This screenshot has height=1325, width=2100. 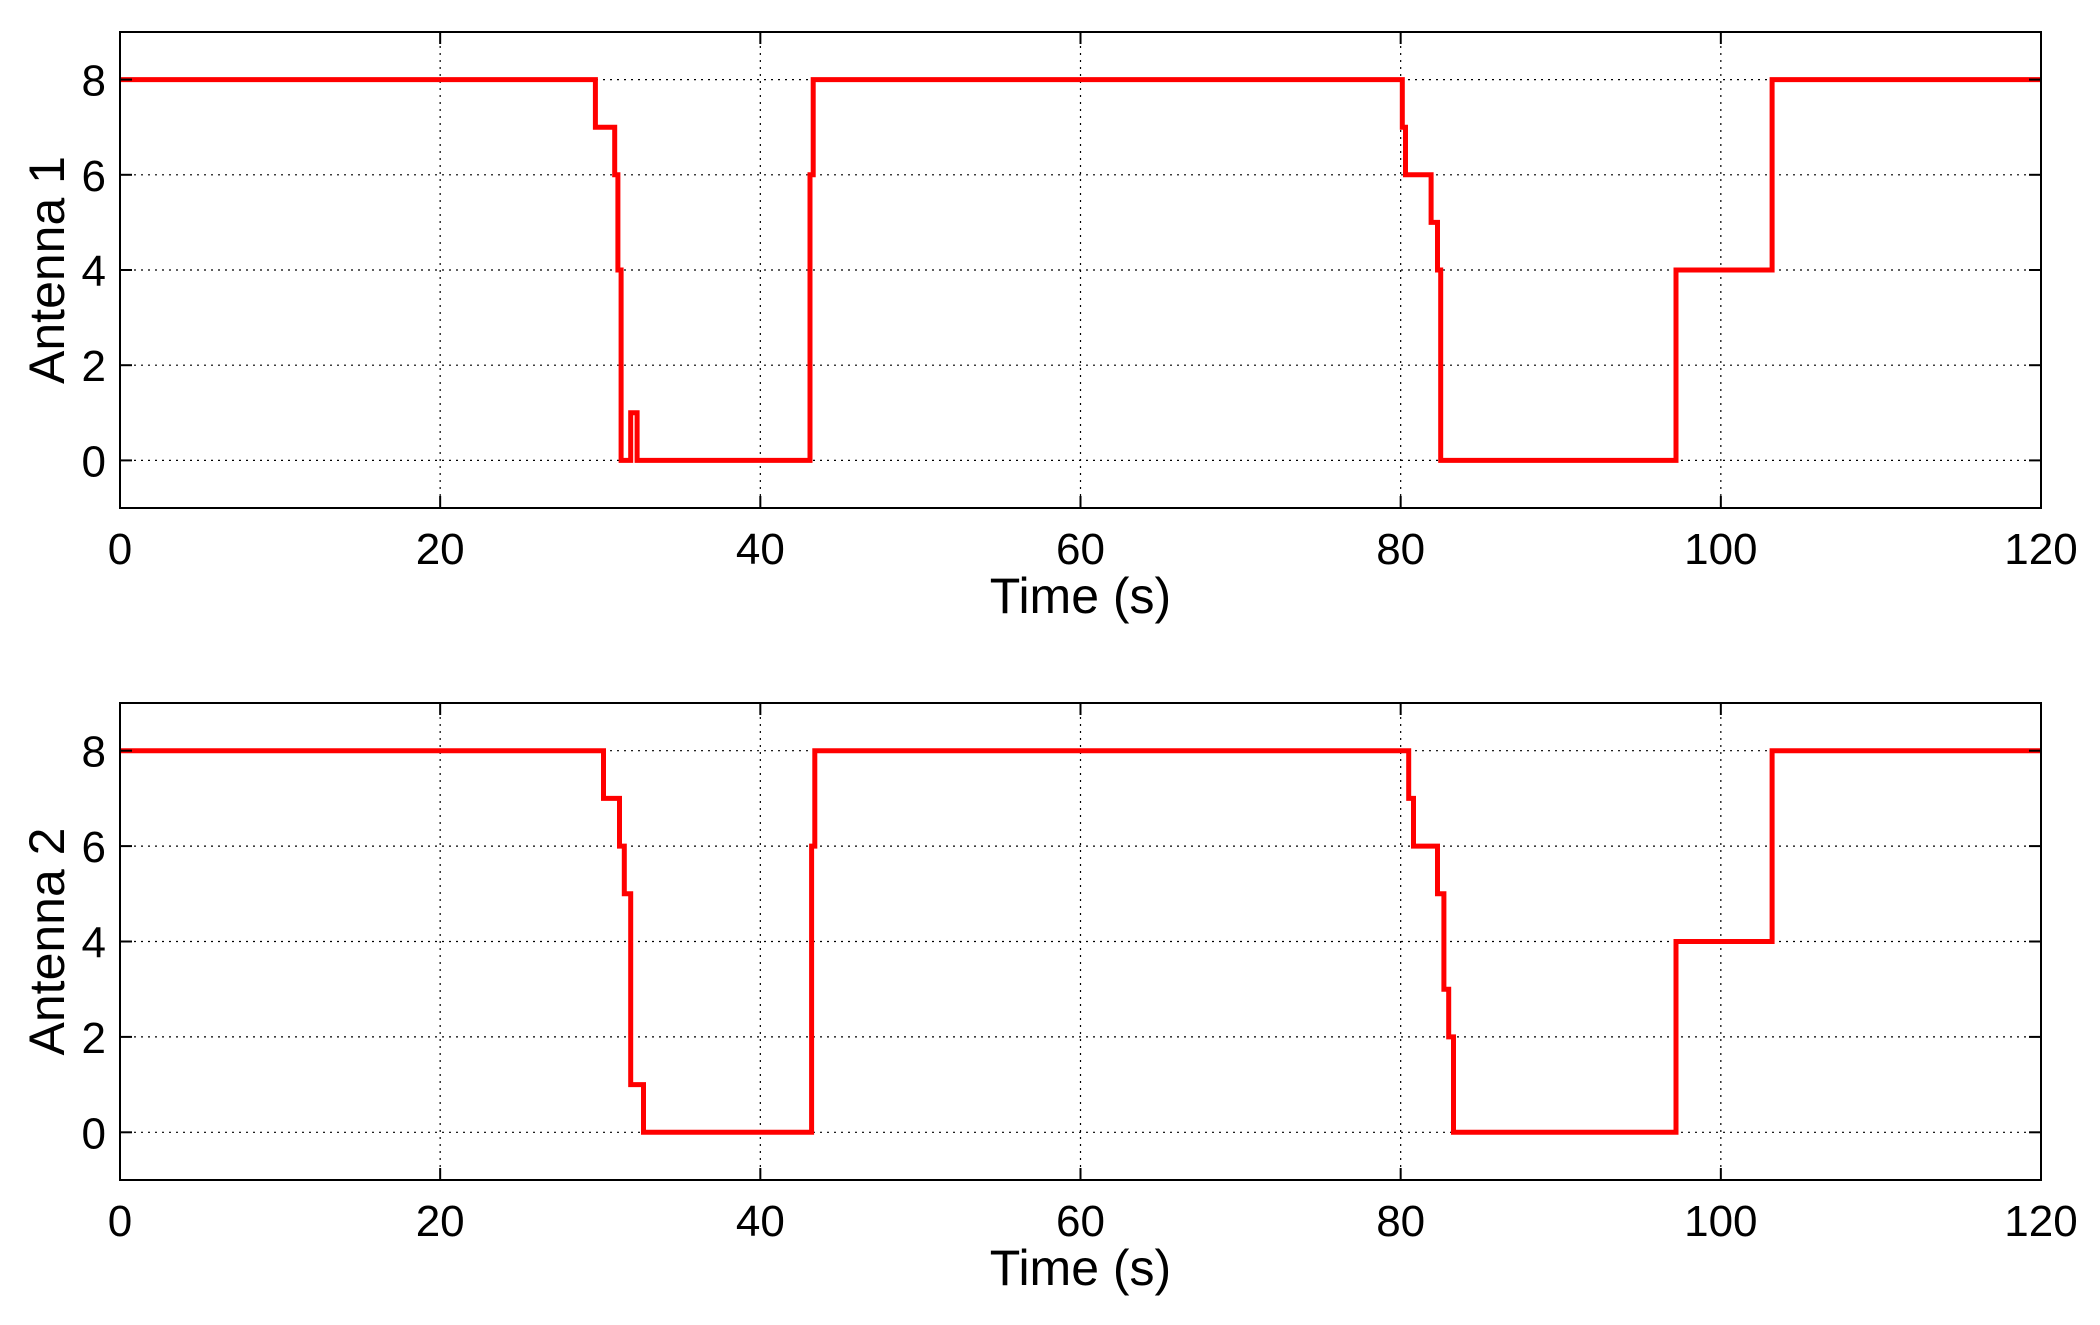 What do you see at coordinates (47, 270) in the screenshot?
I see `y-axis-label: Antenna 1` at bounding box center [47, 270].